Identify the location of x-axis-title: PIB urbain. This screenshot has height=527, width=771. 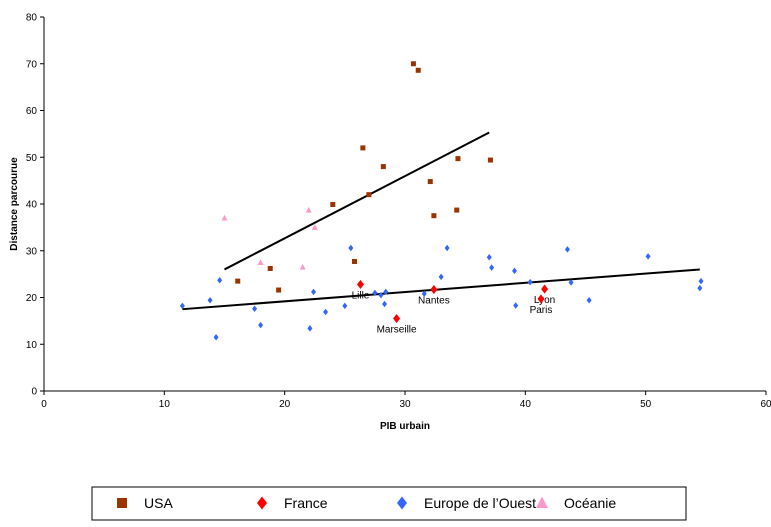
(405, 426).